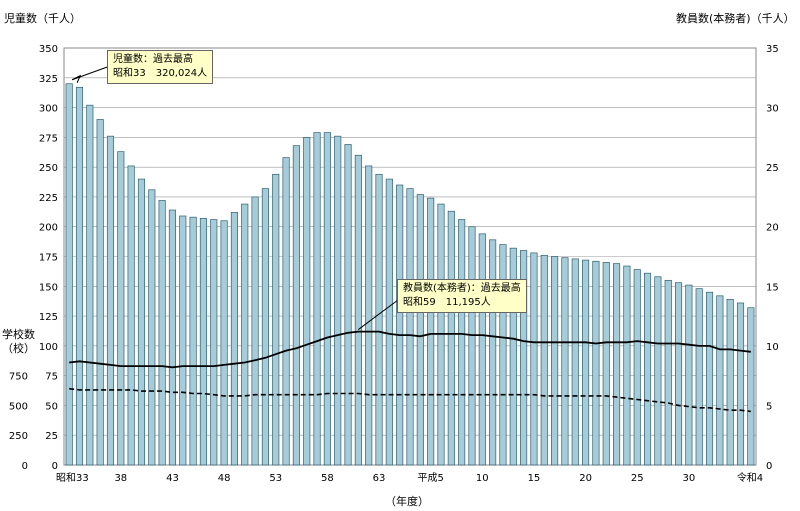 This screenshot has width=800, height=511. I want to click on y-left-tick-label: 100, so click(48, 347).